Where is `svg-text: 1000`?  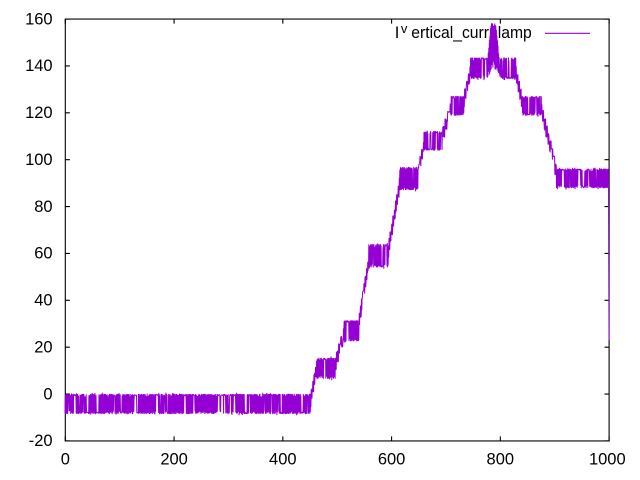 svg-text: 1000 is located at coordinates (607, 459).